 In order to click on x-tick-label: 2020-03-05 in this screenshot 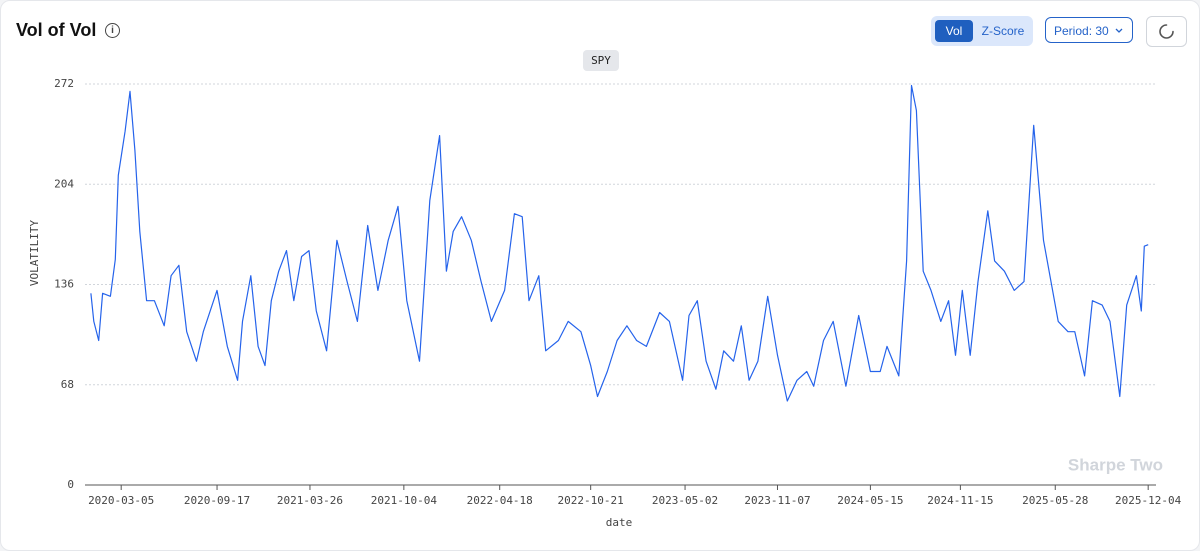, I will do `click(121, 500)`.